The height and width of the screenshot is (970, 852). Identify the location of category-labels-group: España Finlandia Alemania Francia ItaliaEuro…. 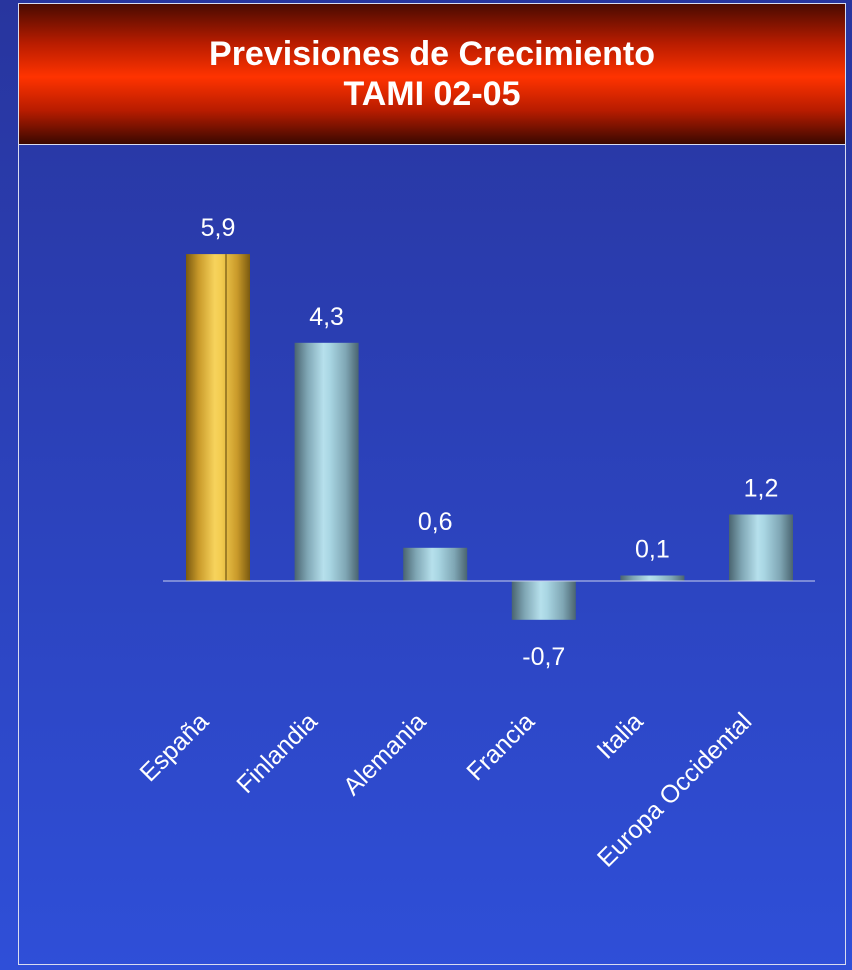
(445, 789).